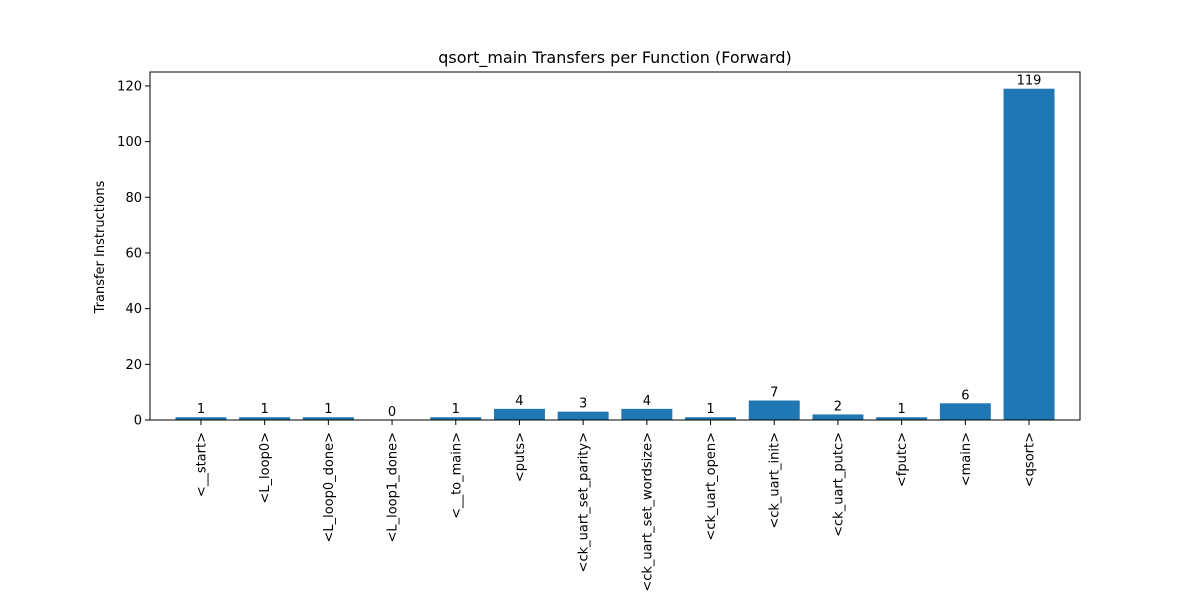  I want to click on x-tick-label: <L_loop0_done>, so click(329, 487).